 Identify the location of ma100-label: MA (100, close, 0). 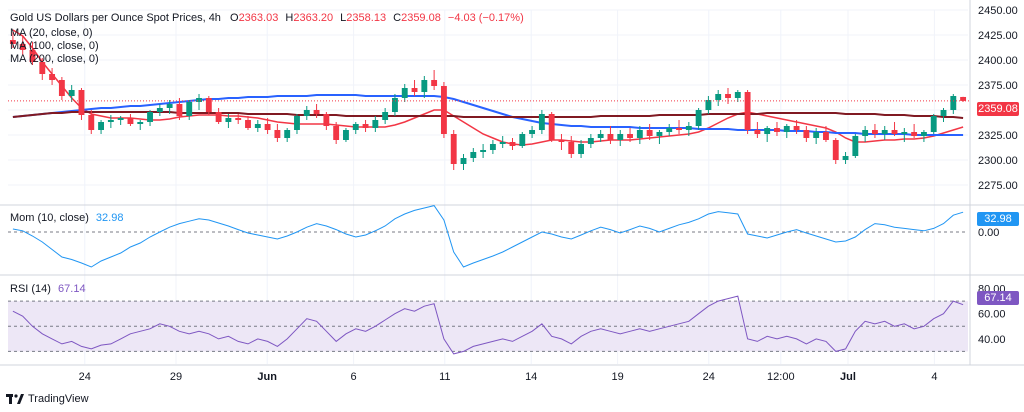
(54, 46).